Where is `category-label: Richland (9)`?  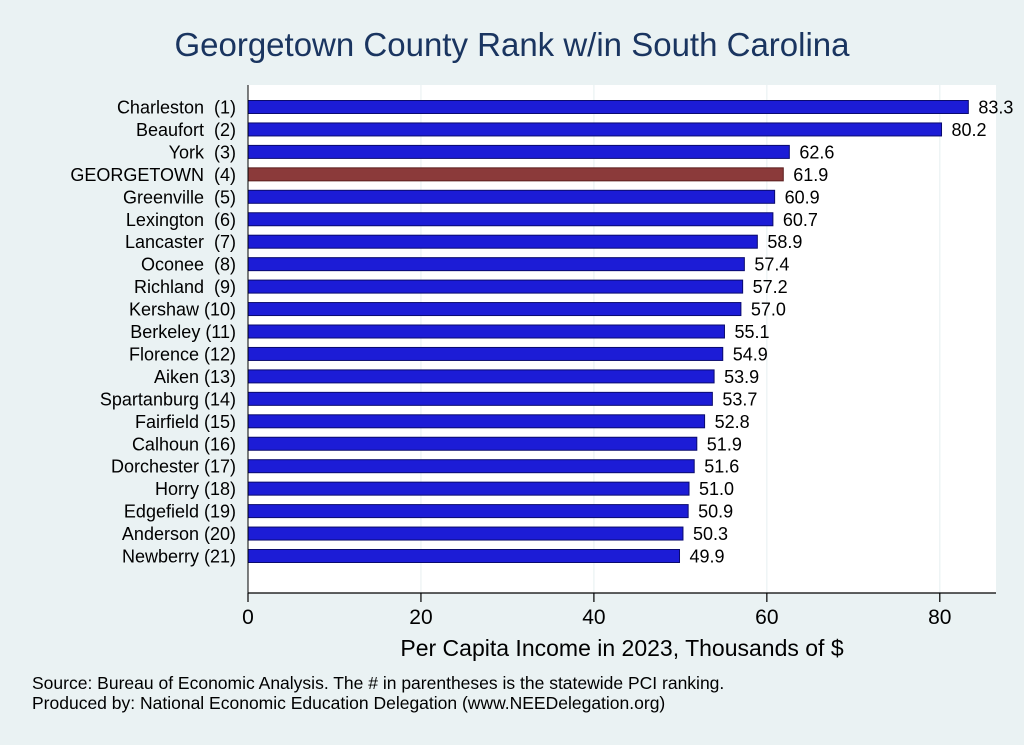
category-label: Richland (9) is located at coordinates (185, 287).